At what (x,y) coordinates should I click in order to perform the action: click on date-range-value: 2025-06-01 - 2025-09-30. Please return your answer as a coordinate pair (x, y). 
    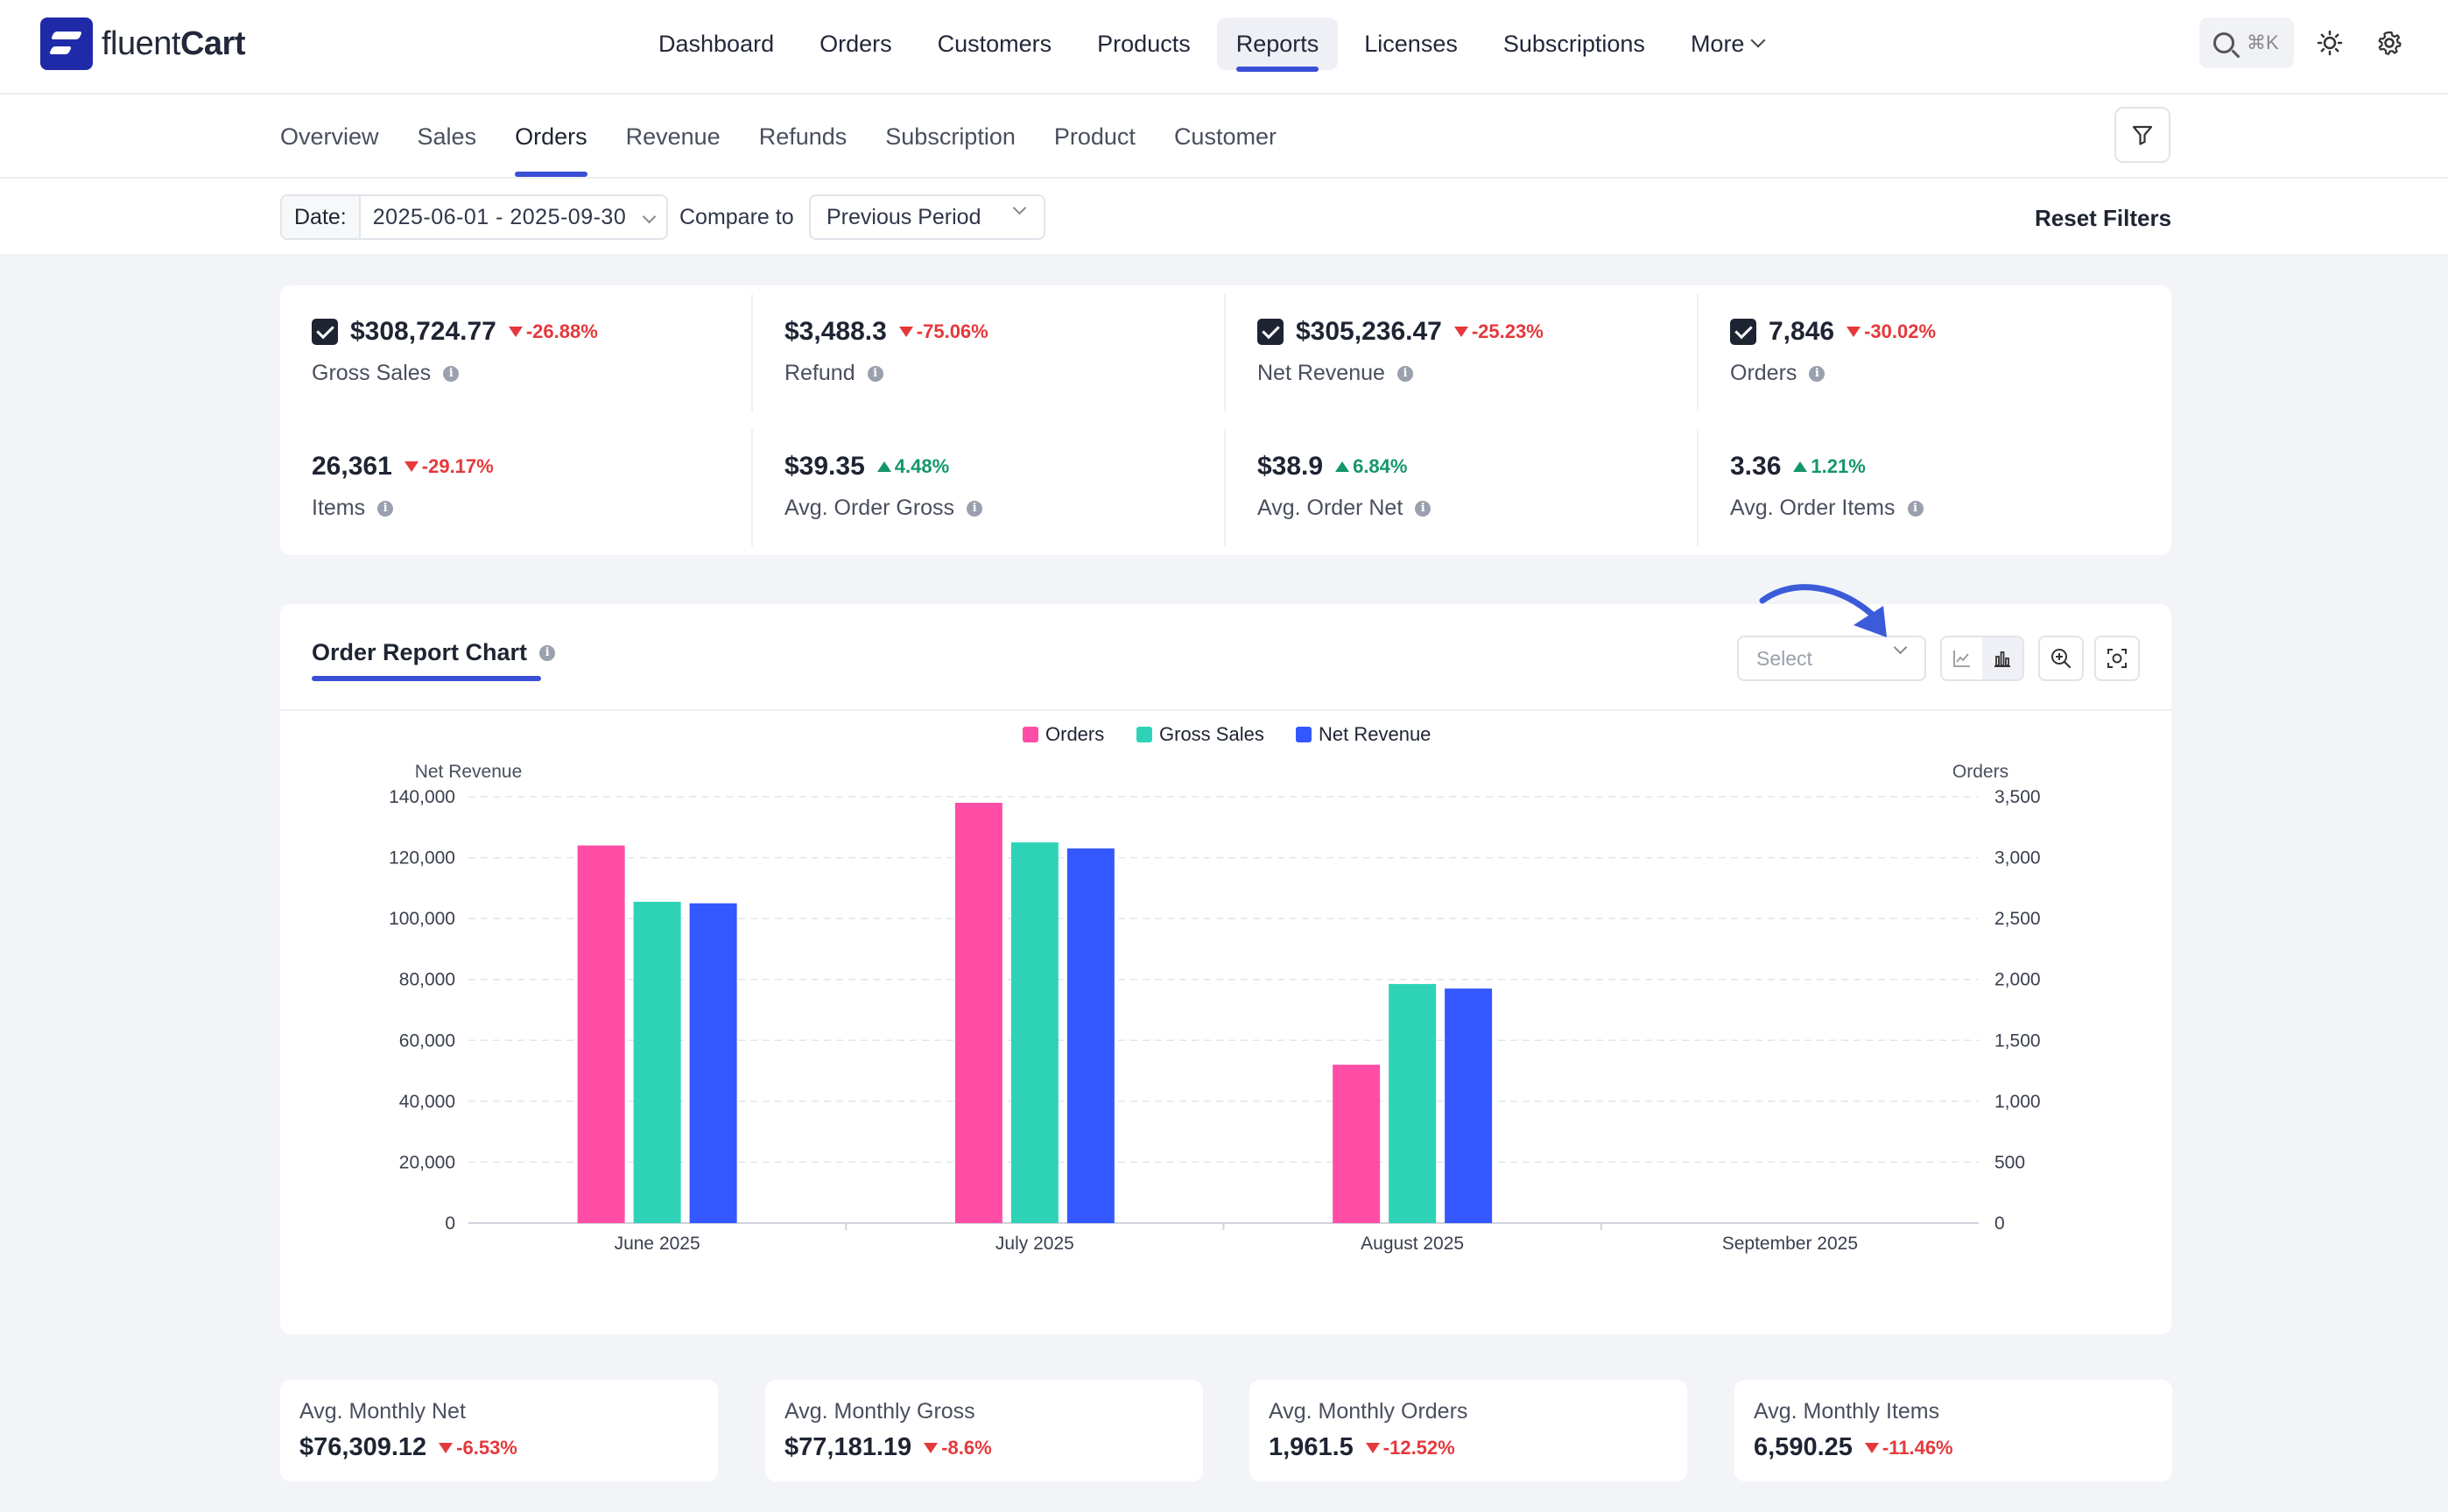
    Looking at the image, I should click on (513, 217).